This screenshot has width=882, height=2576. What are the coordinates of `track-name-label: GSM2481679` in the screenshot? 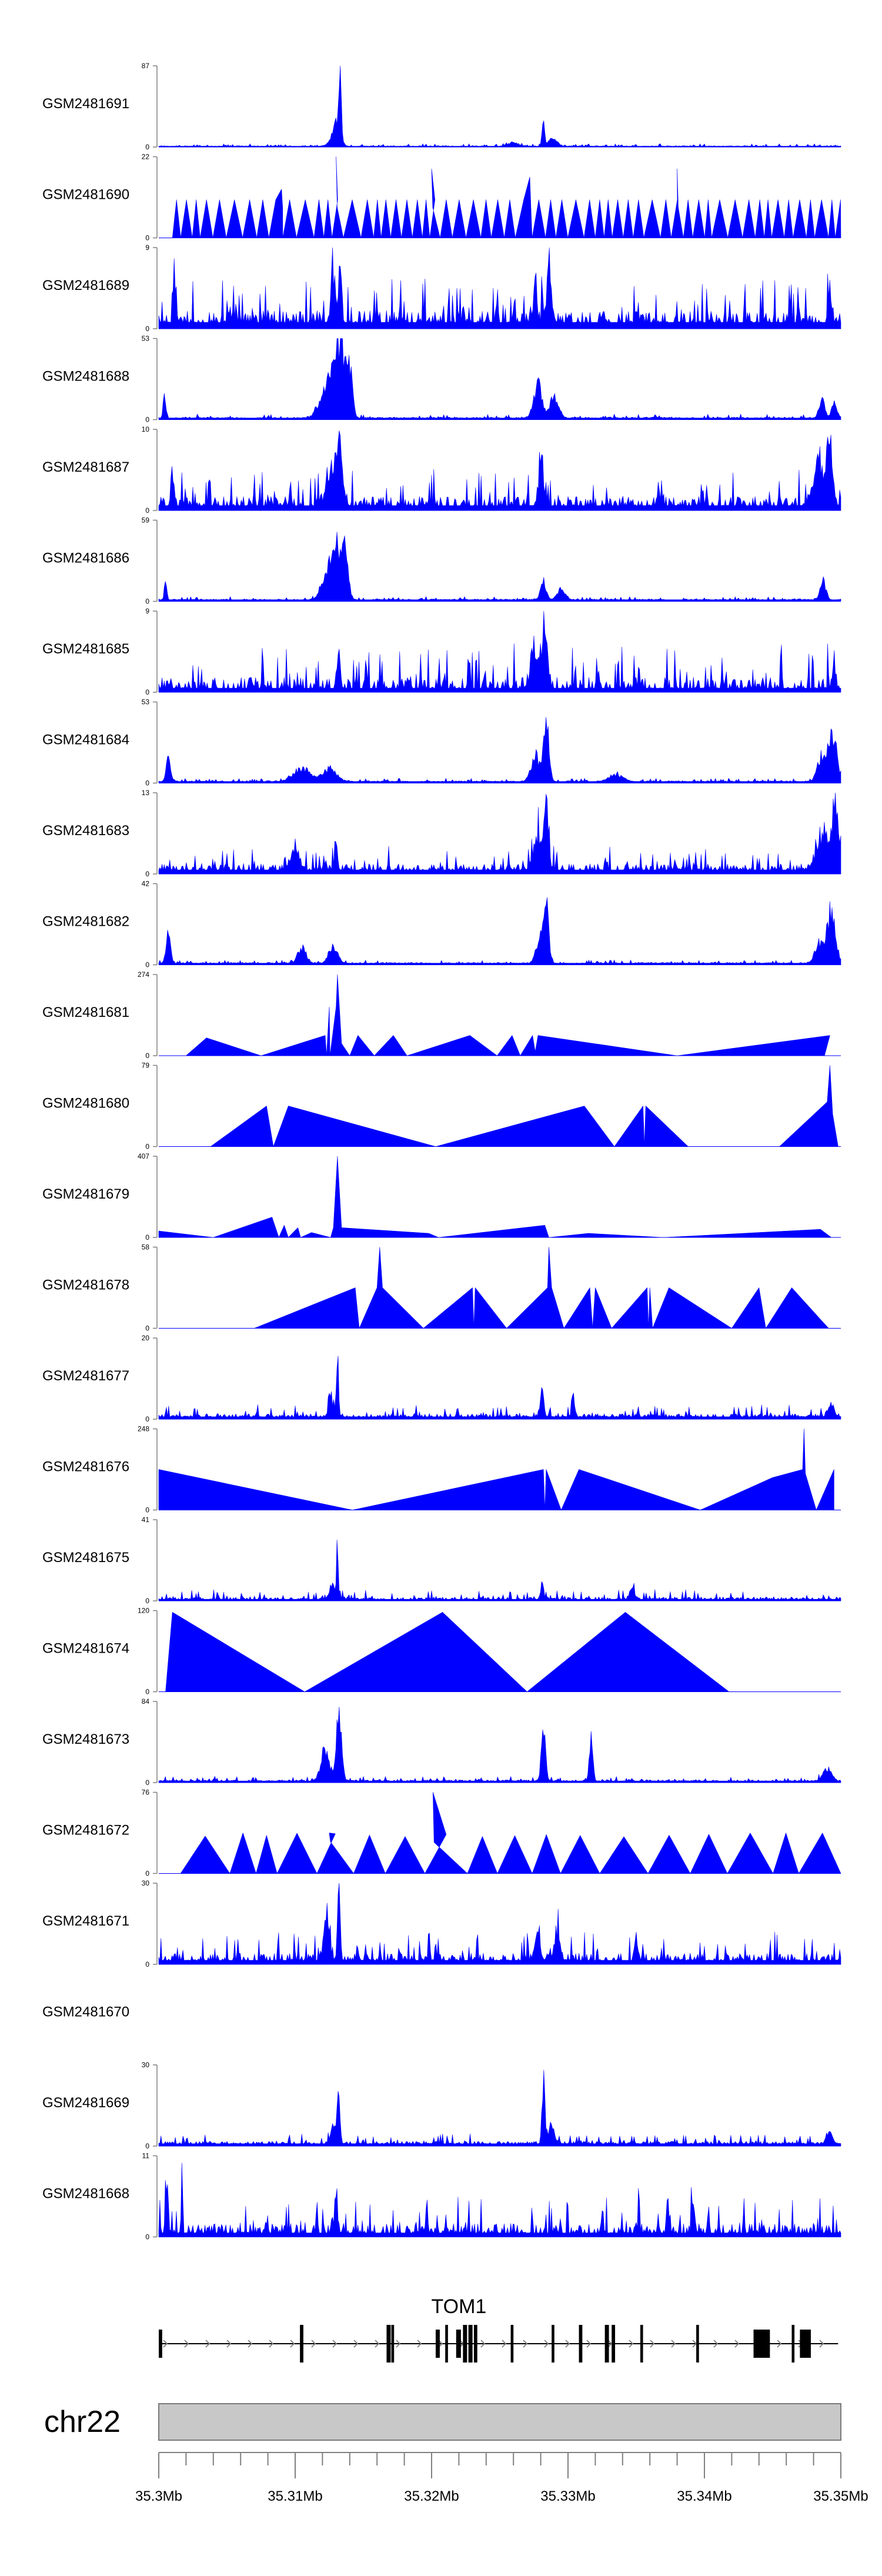 It's located at (85, 1194).